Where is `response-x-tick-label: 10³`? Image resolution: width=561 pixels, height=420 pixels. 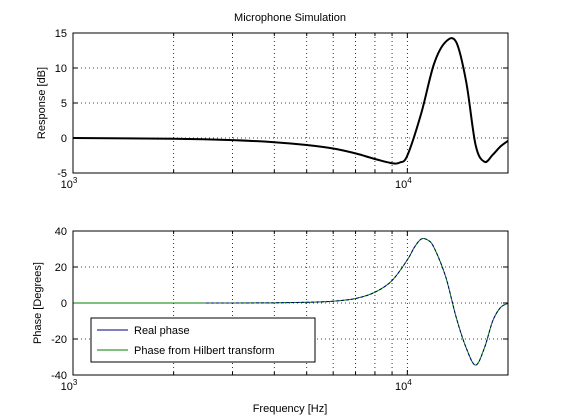 response-x-tick-label: 10³ is located at coordinates (69, 183).